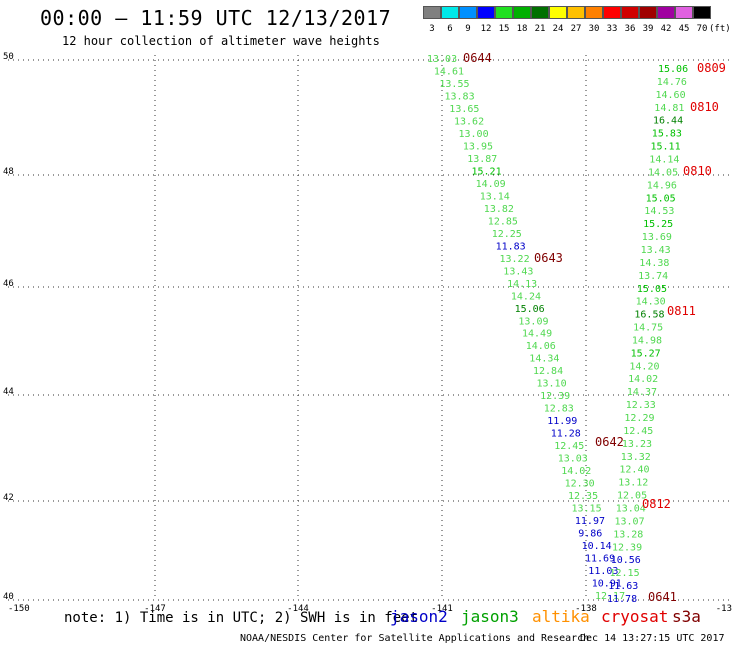 This screenshot has height=650, width=740. What do you see at coordinates (537, 334) in the screenshot?
I see `swh-value: 14.49` at bounding box center [537, 334].